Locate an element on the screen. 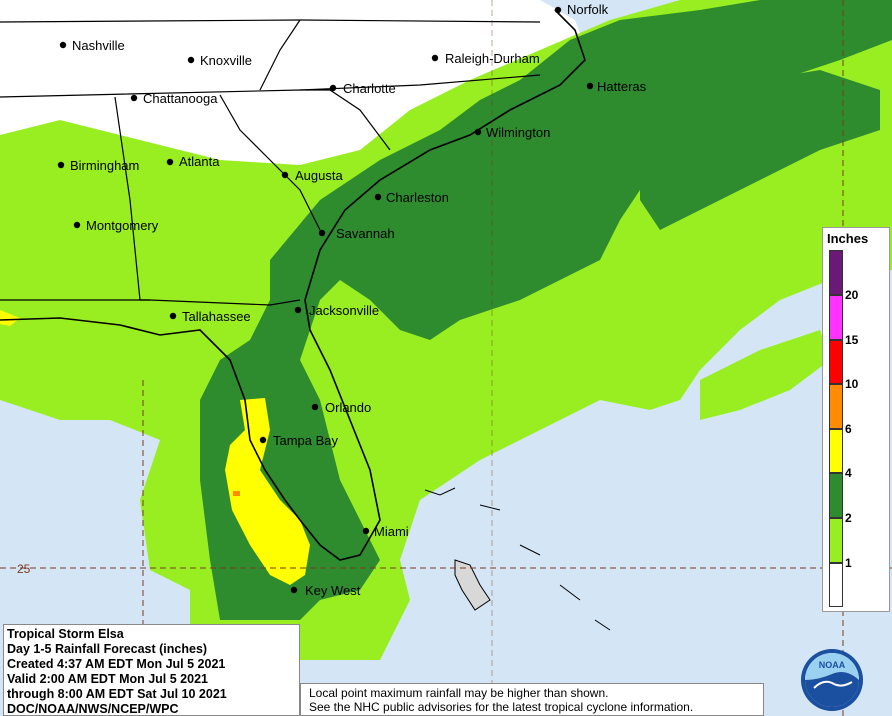 The width and height of the screenshot is (892, 716). legend-title: Inches is located at coordinates (848, 238).